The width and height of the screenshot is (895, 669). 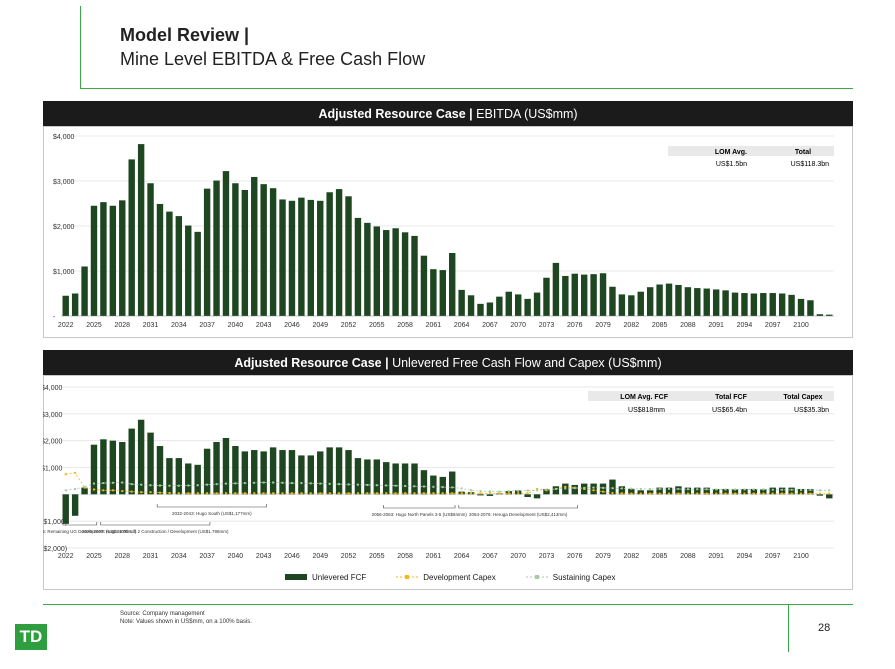 I want to click on x-tick-label: 2067, so click(x=490, y=325).